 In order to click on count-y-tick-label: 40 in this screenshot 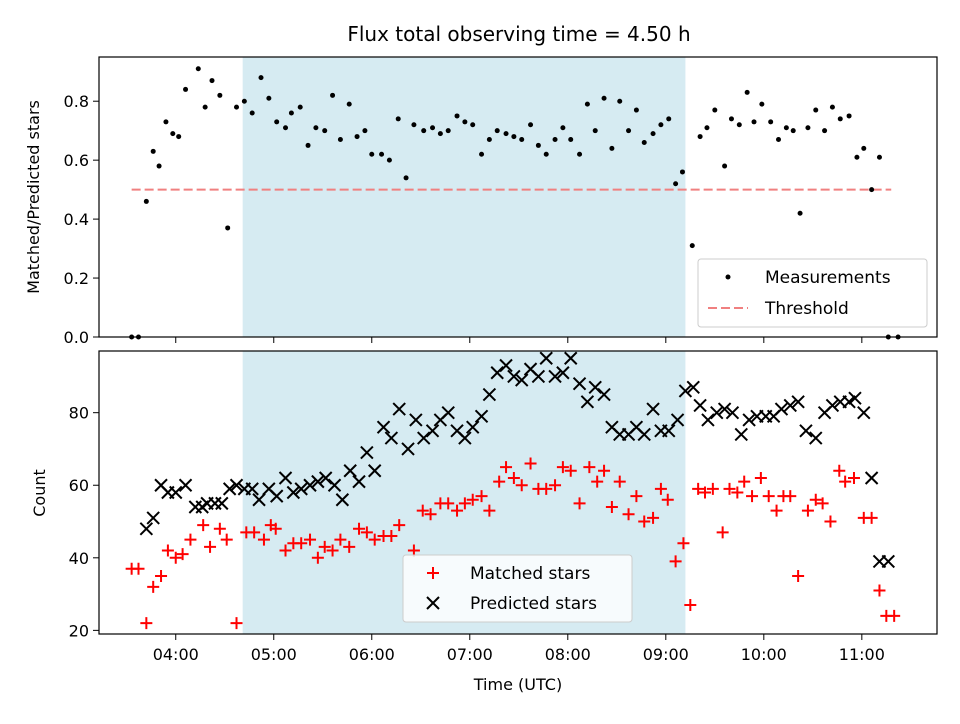, I will do `click(79, 558)`.